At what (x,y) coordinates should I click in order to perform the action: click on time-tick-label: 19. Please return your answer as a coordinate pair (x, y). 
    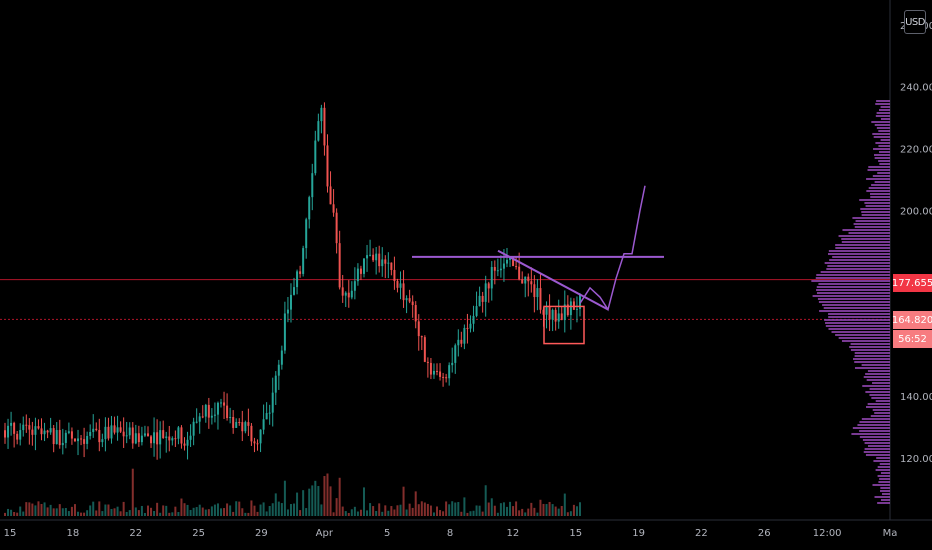
    Looking at the image, I should click on (638, 533).